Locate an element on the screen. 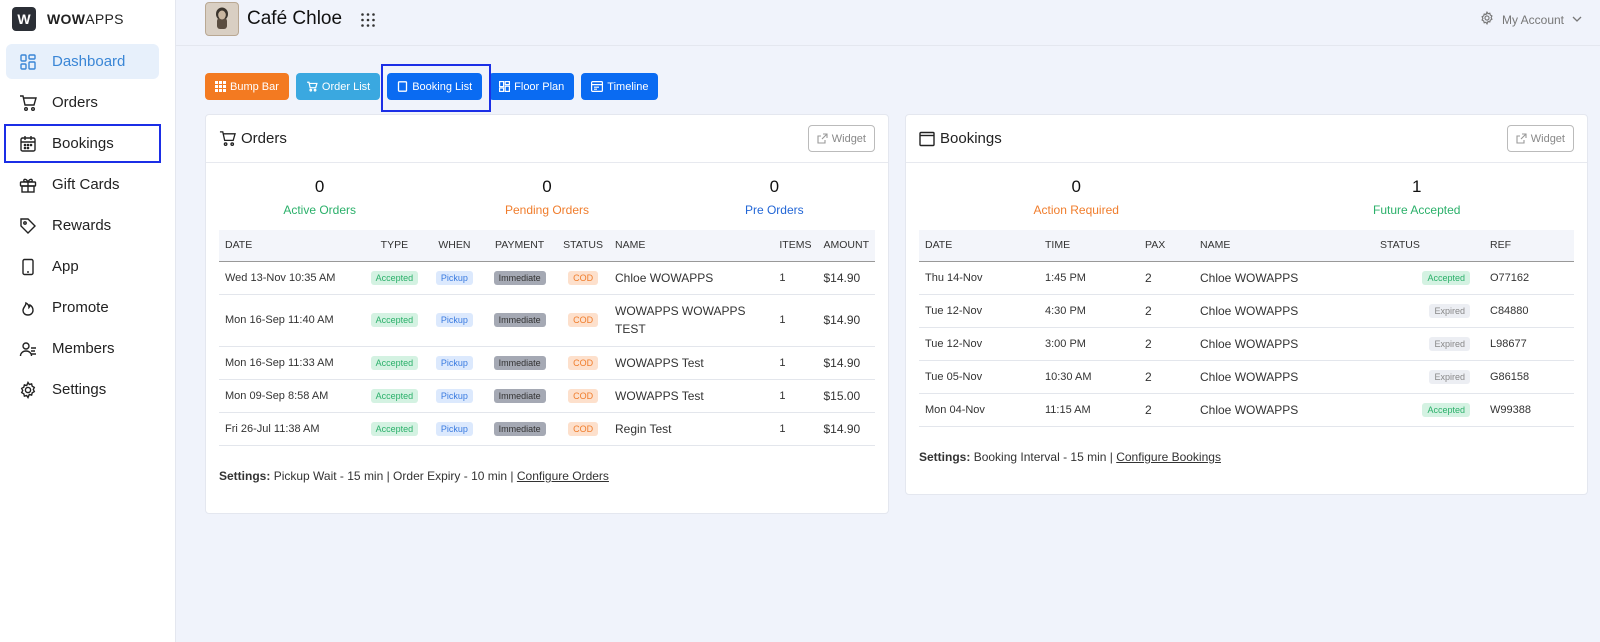 This screenshot has width=1600, height=642. my-account-menu: My Account is located at coordinates (1531, 19).